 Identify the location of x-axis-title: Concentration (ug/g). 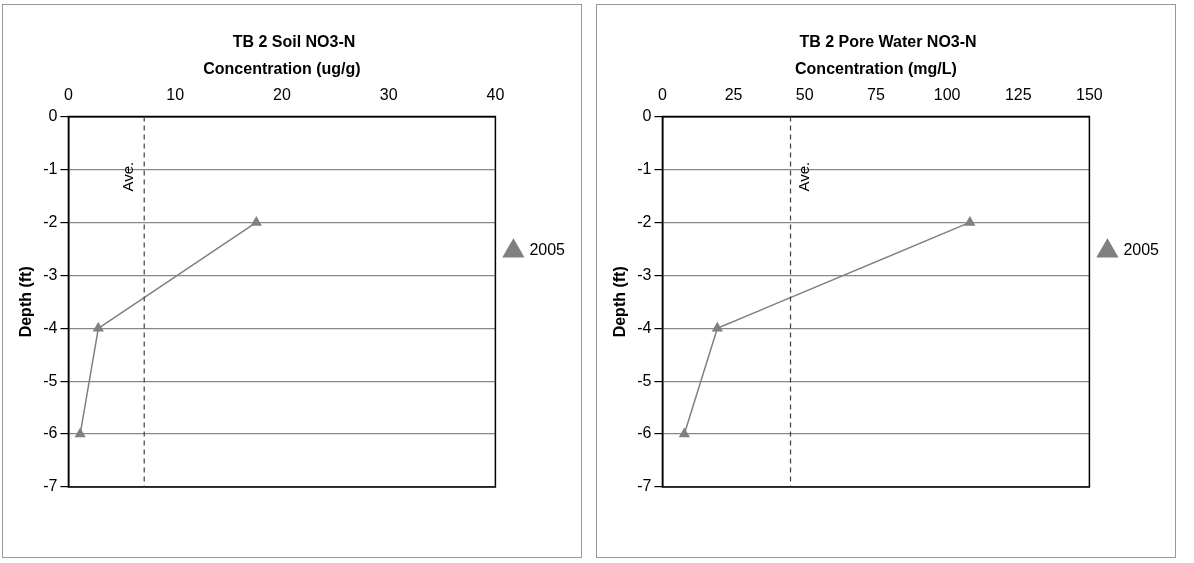
(282, 69).